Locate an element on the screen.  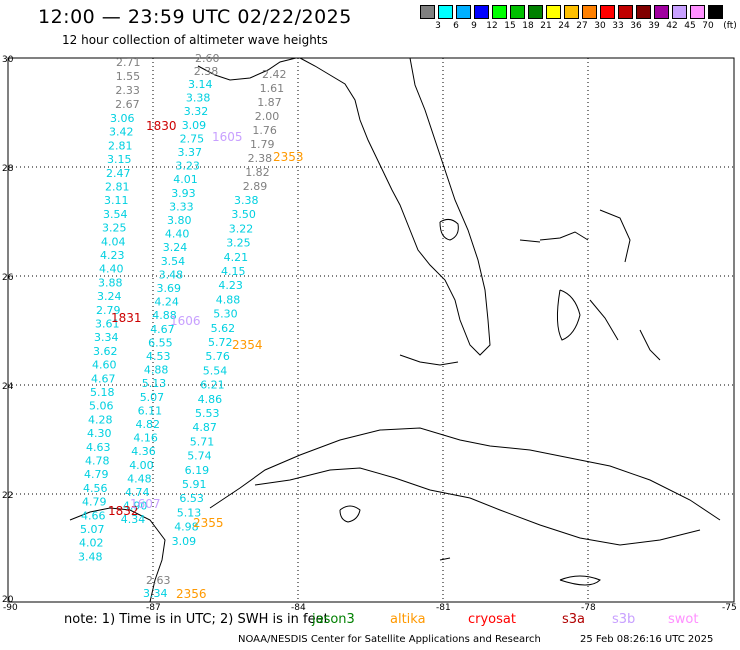
jamaica is located at coordinates (580, 580).